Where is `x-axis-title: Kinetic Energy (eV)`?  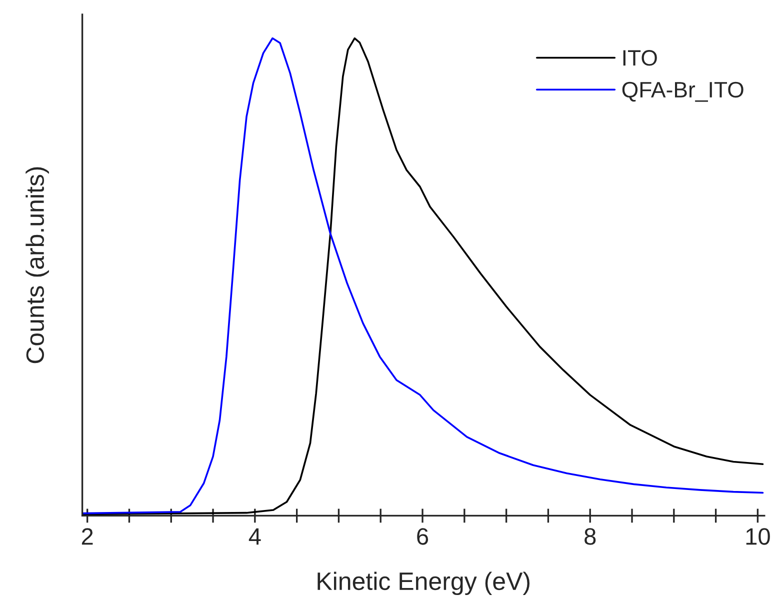
x-axis-title: Kinetic Energy (eV) is located at coordinates (424, 584).